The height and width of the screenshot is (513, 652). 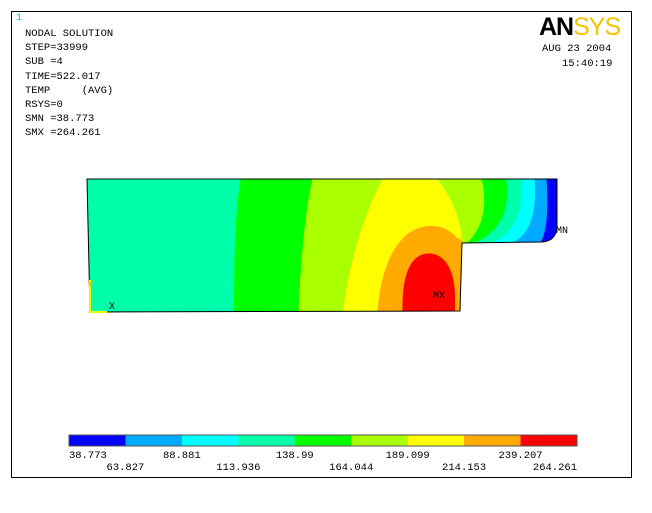 I want to click on smn-value: SMN =38.773, so click(x=60, y=119).